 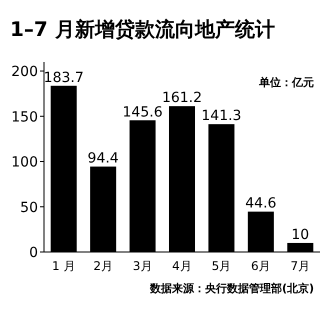 I want to click on data-label: 145.6, so click(x=142, y=112).